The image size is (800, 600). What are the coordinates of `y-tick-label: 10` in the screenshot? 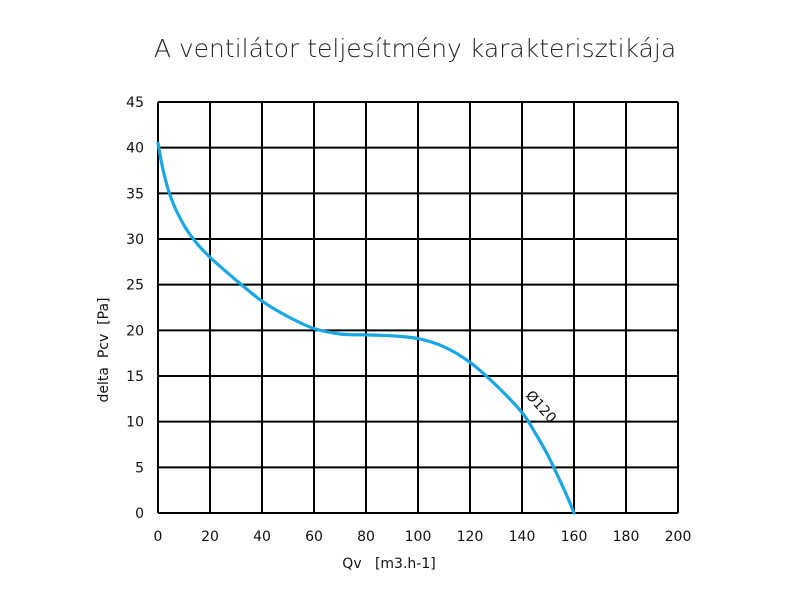 It's located at (135, 423).